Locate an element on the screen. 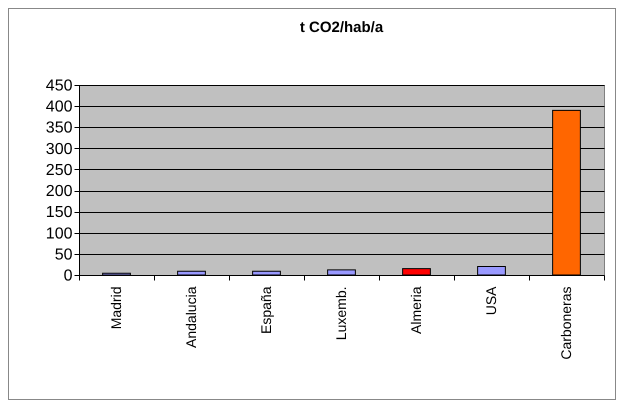 The height and width of the screenshot is (409, 626). x-tick-label: Luxemb. is located at coordinates (341, 313).